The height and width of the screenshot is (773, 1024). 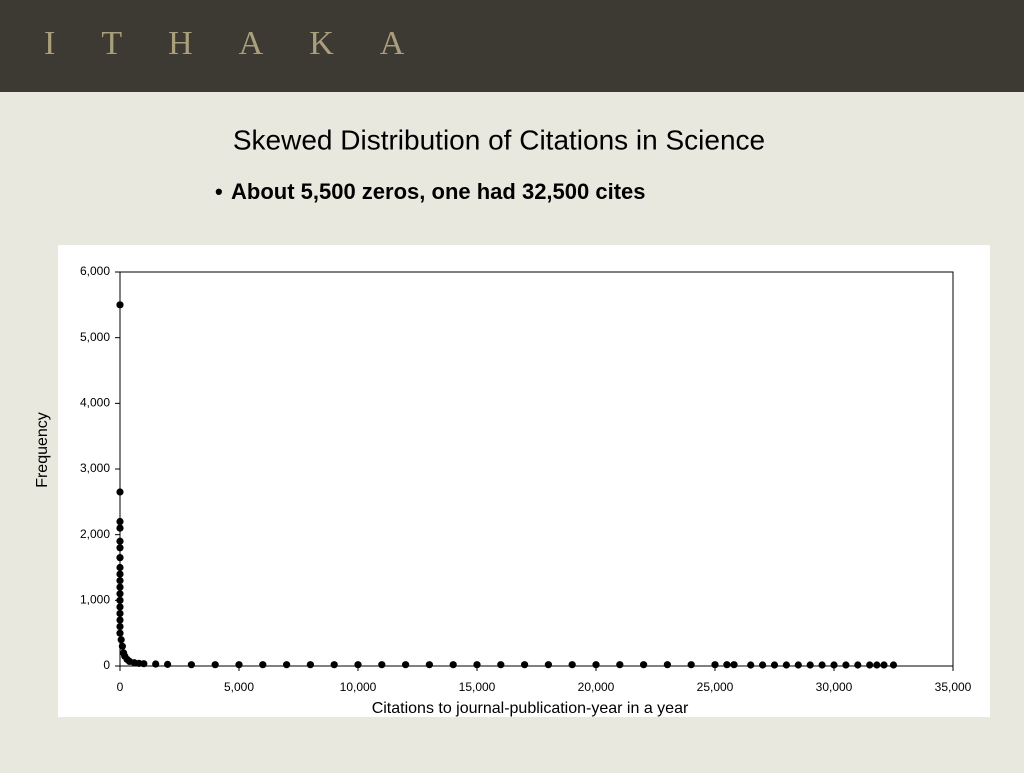 What do you see at coordinates (953, 687) in the screenshot?
I see `x-tick-label: 35,000` at bounding box center [953, 687].